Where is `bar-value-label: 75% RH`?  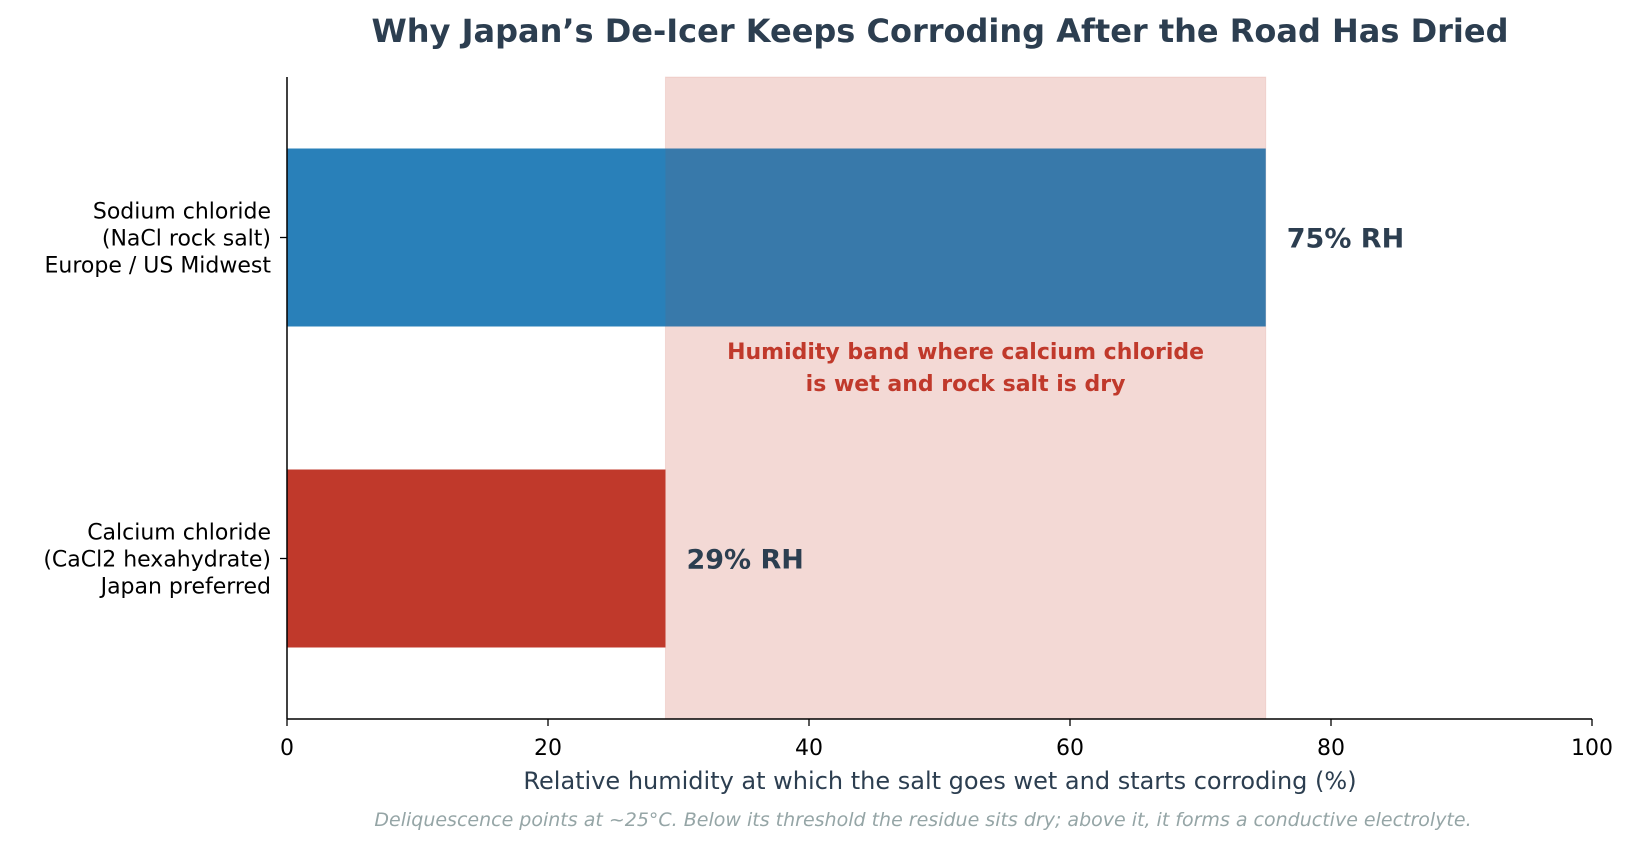 bar-value-label: 75% RH is located at coordinates (1345, 239).